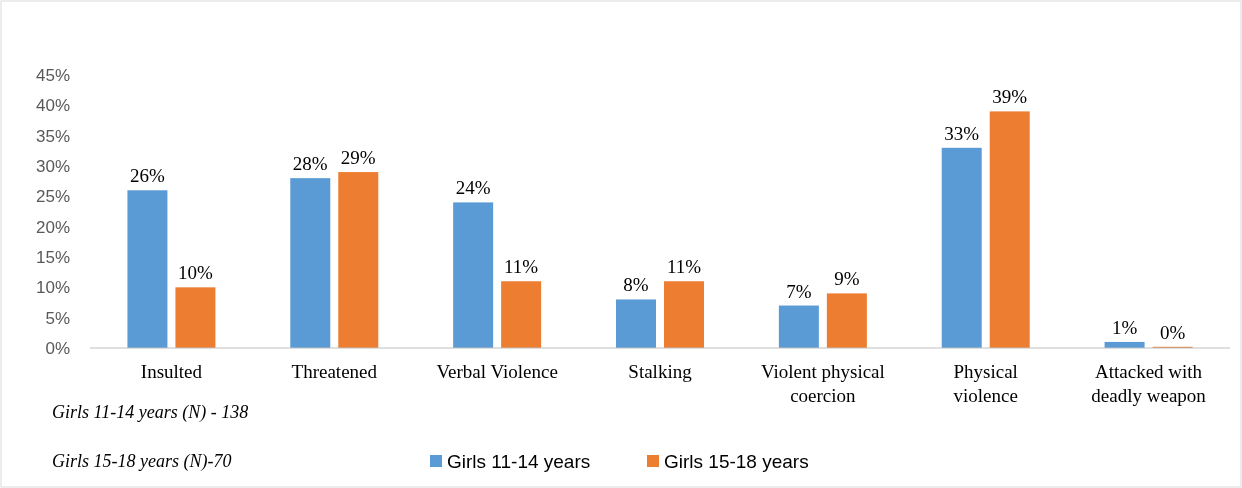 The height and width of the screenshot is (488, 1242). What do you see at coordinates (473, 188) in the screenshot?
I see `data-label: 24%` at bounding box center [473, 188].